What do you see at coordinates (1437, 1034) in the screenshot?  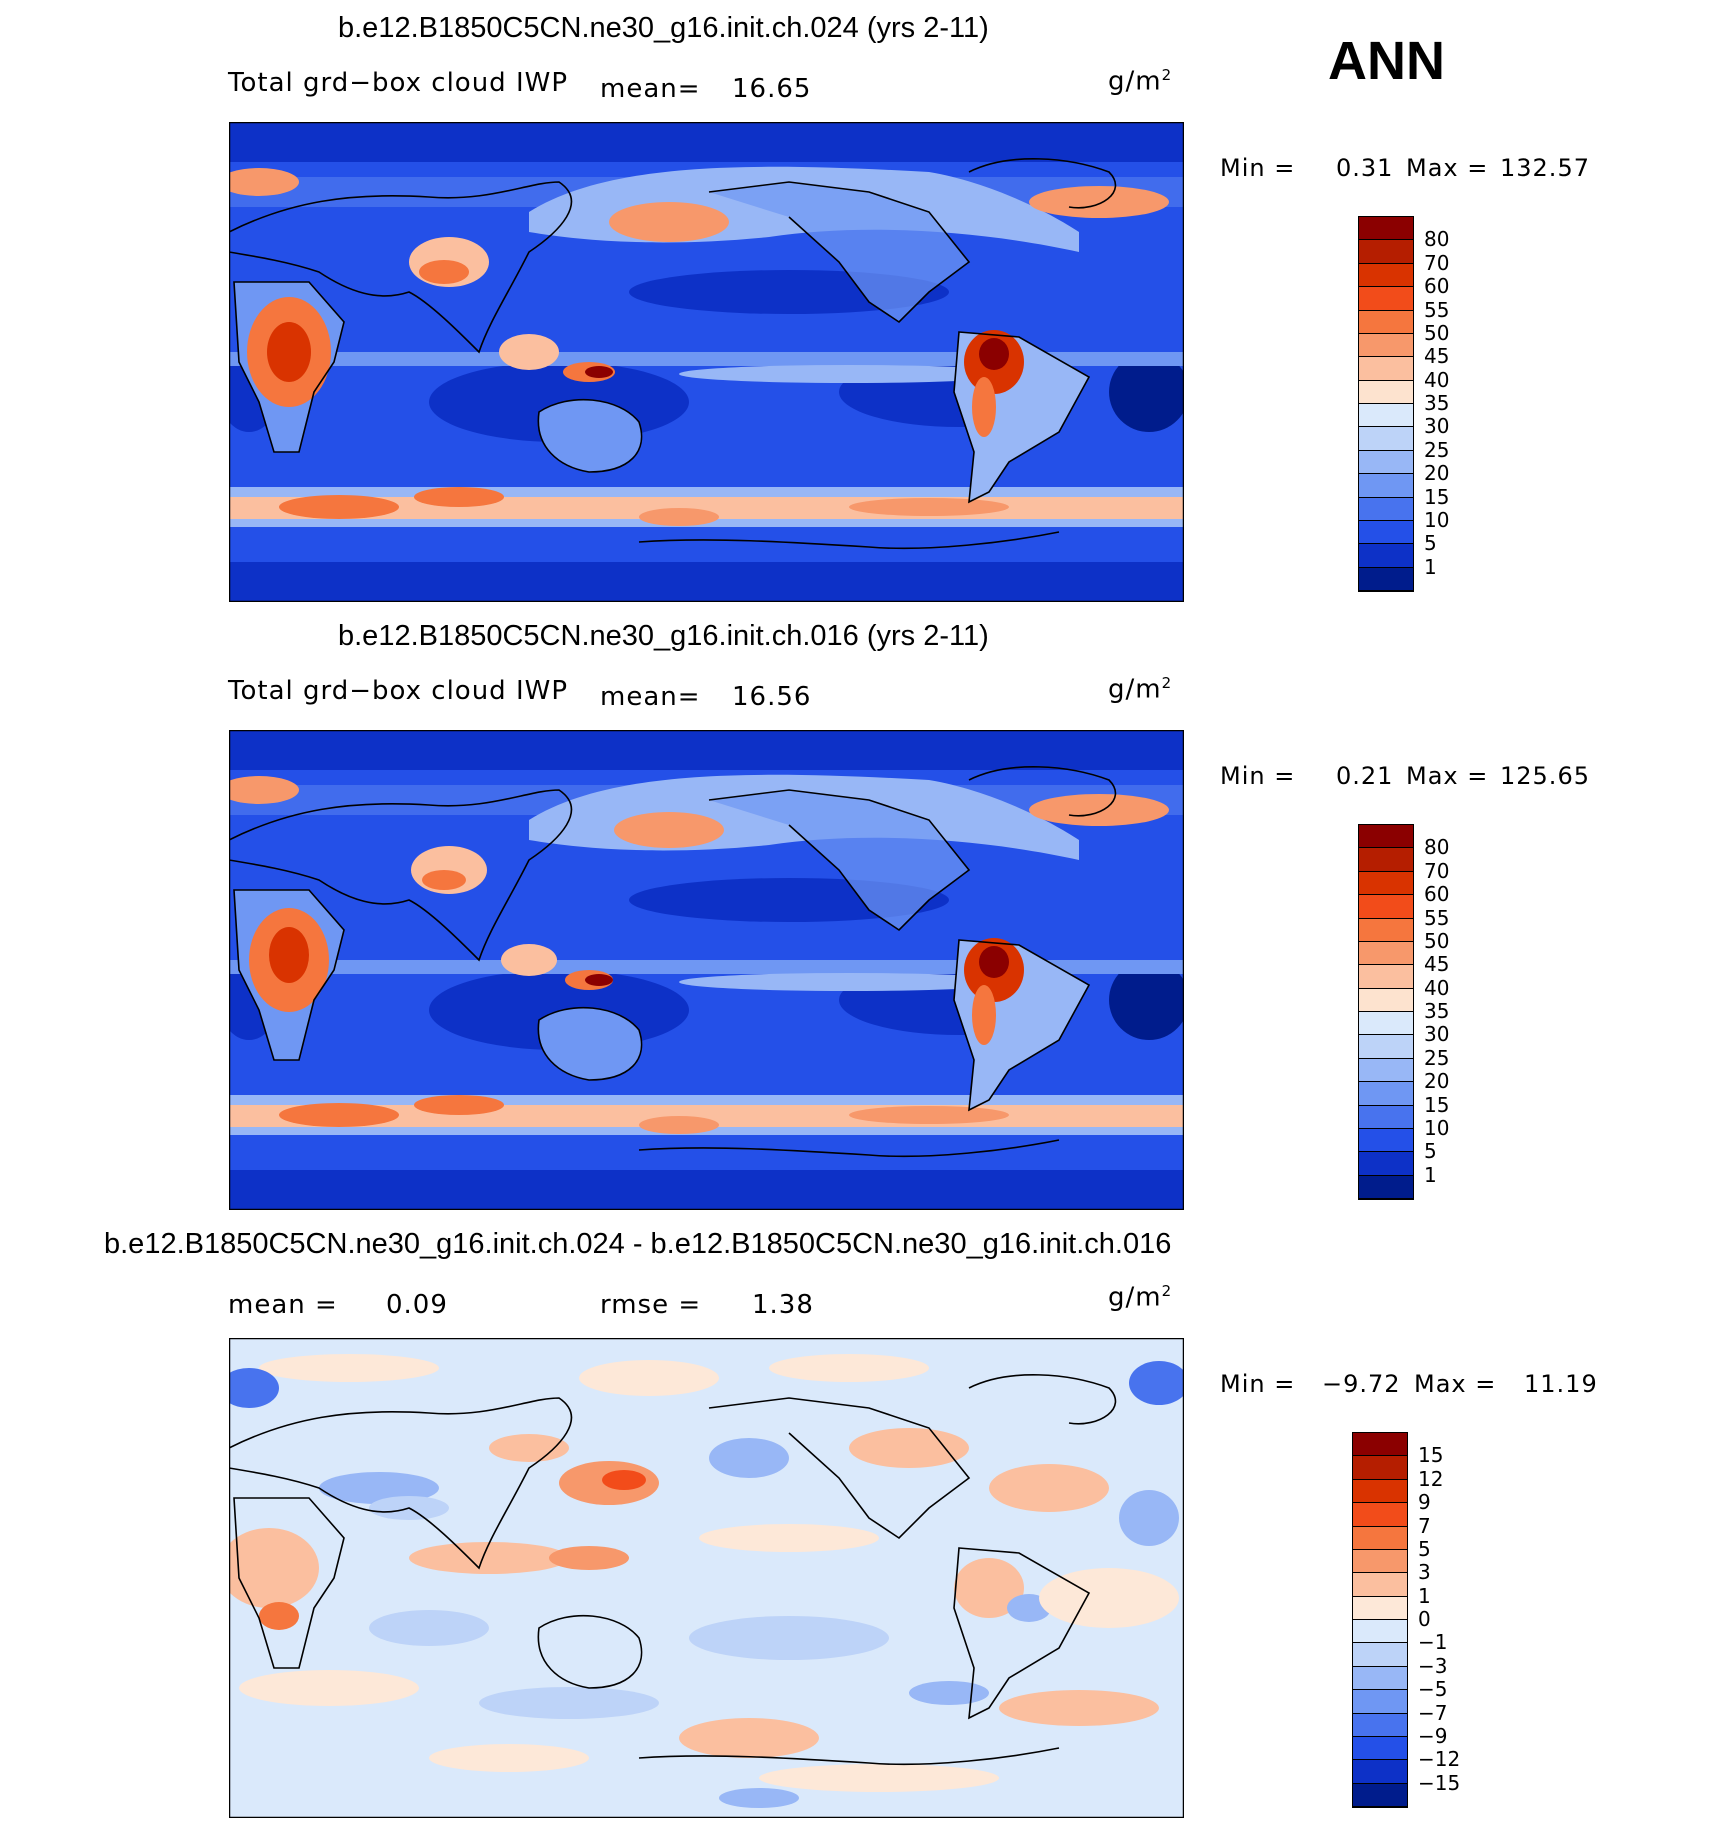 I see `colorbar-tick-label: 30` at bounding box center [1437, 1034].